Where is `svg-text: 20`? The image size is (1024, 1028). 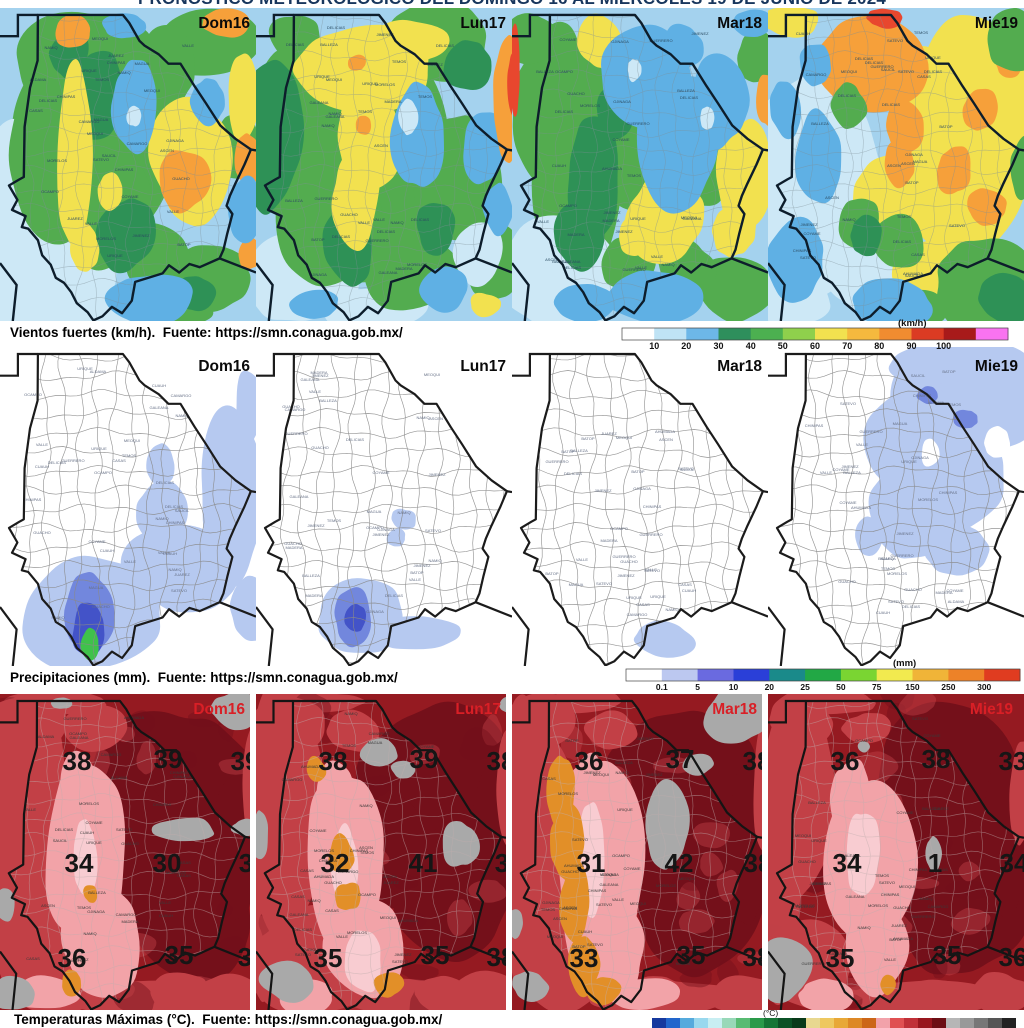 svg-text: 20 is located at coordinates (686, 346).